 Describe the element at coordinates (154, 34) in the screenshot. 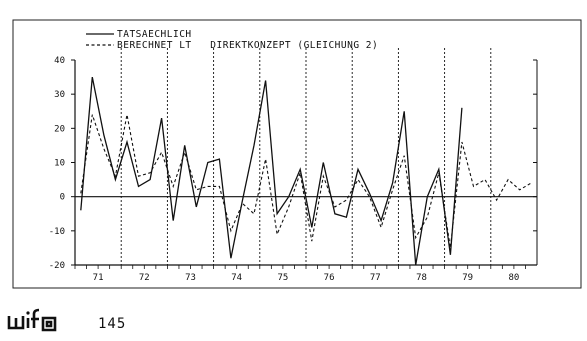

I see `legend-label-actual: TATSAECHLICH` at that location.